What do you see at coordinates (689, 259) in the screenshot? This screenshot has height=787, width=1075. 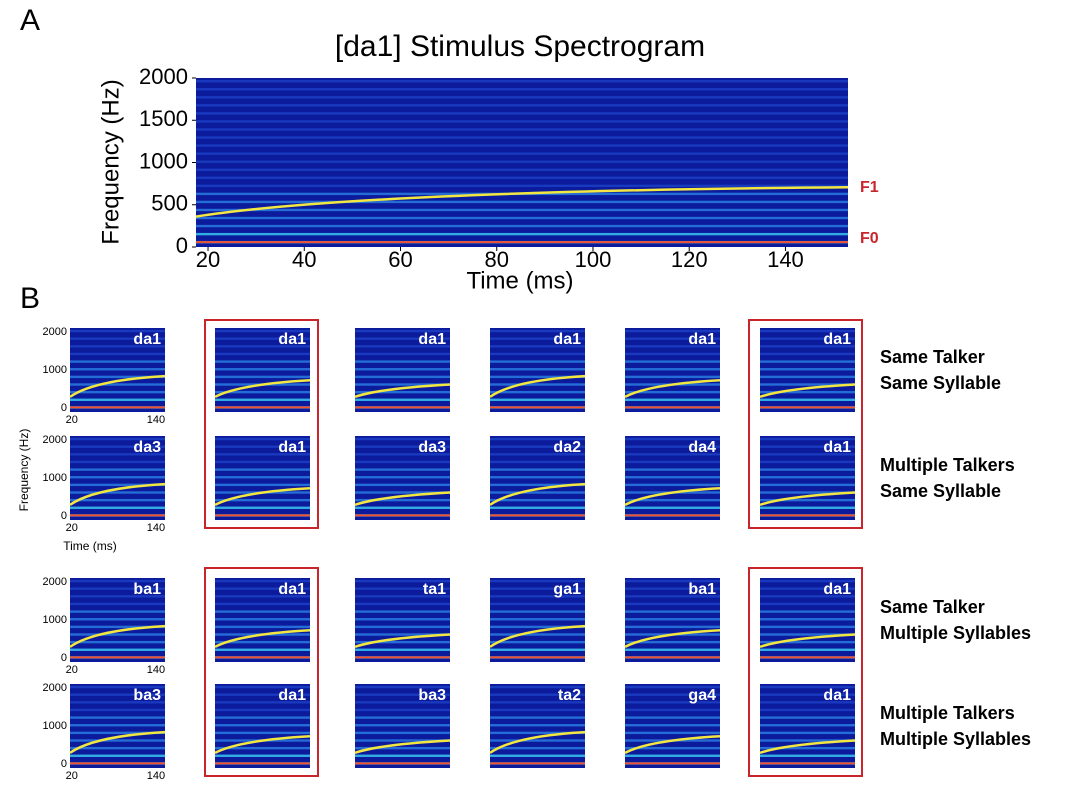 I see `x-tick-label: 120` at bounding box center [689, 259].